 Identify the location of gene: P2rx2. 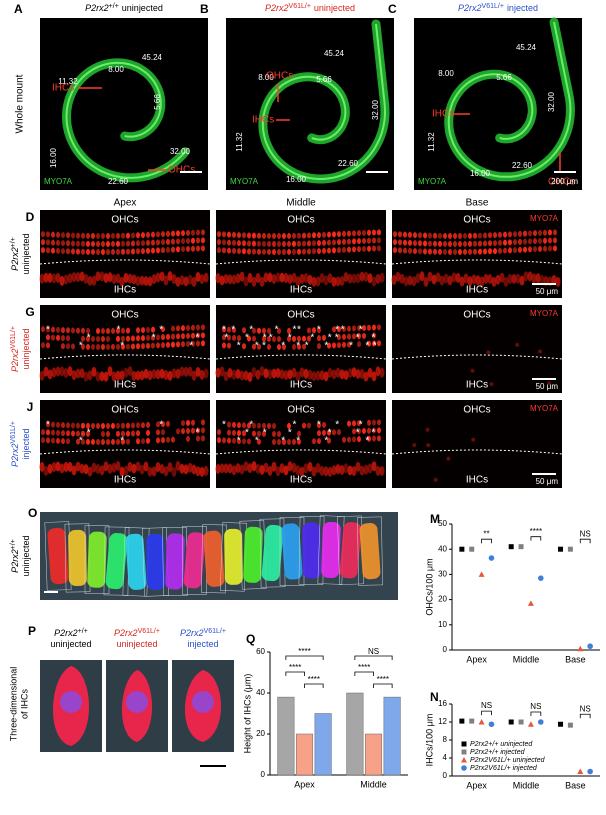
(126, 633).